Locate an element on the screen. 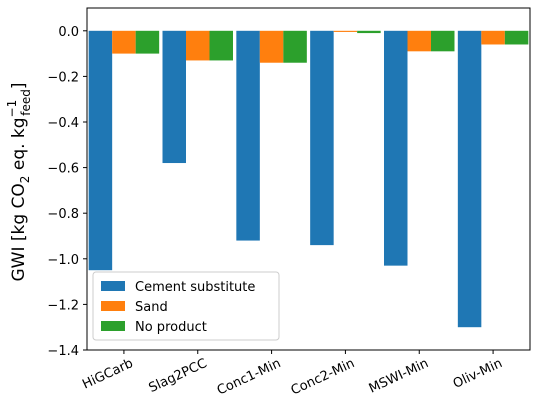 This screenshot has width=550, height=406. legend-box is located at coordinates (186, 306).